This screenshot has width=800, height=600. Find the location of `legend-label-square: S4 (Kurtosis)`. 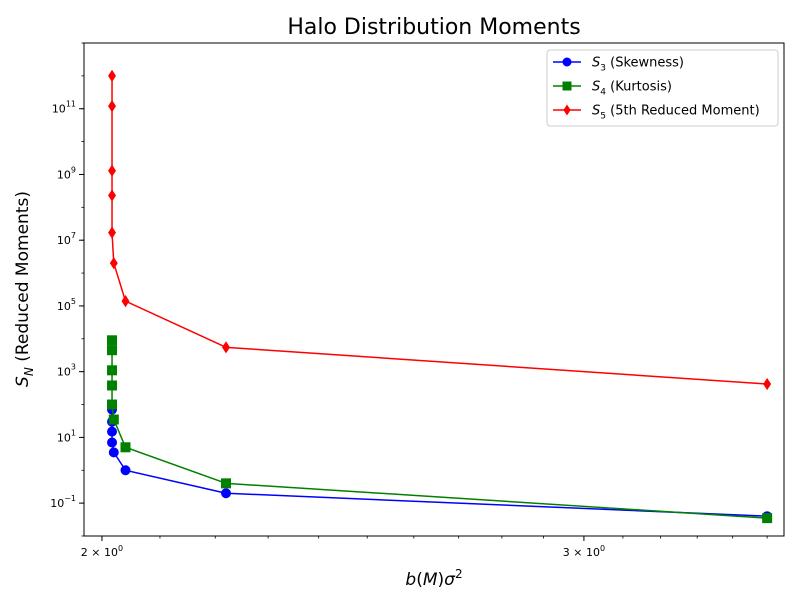

legend-label-square: S4 (Kurtosis) is located at coordinates (632, 89).